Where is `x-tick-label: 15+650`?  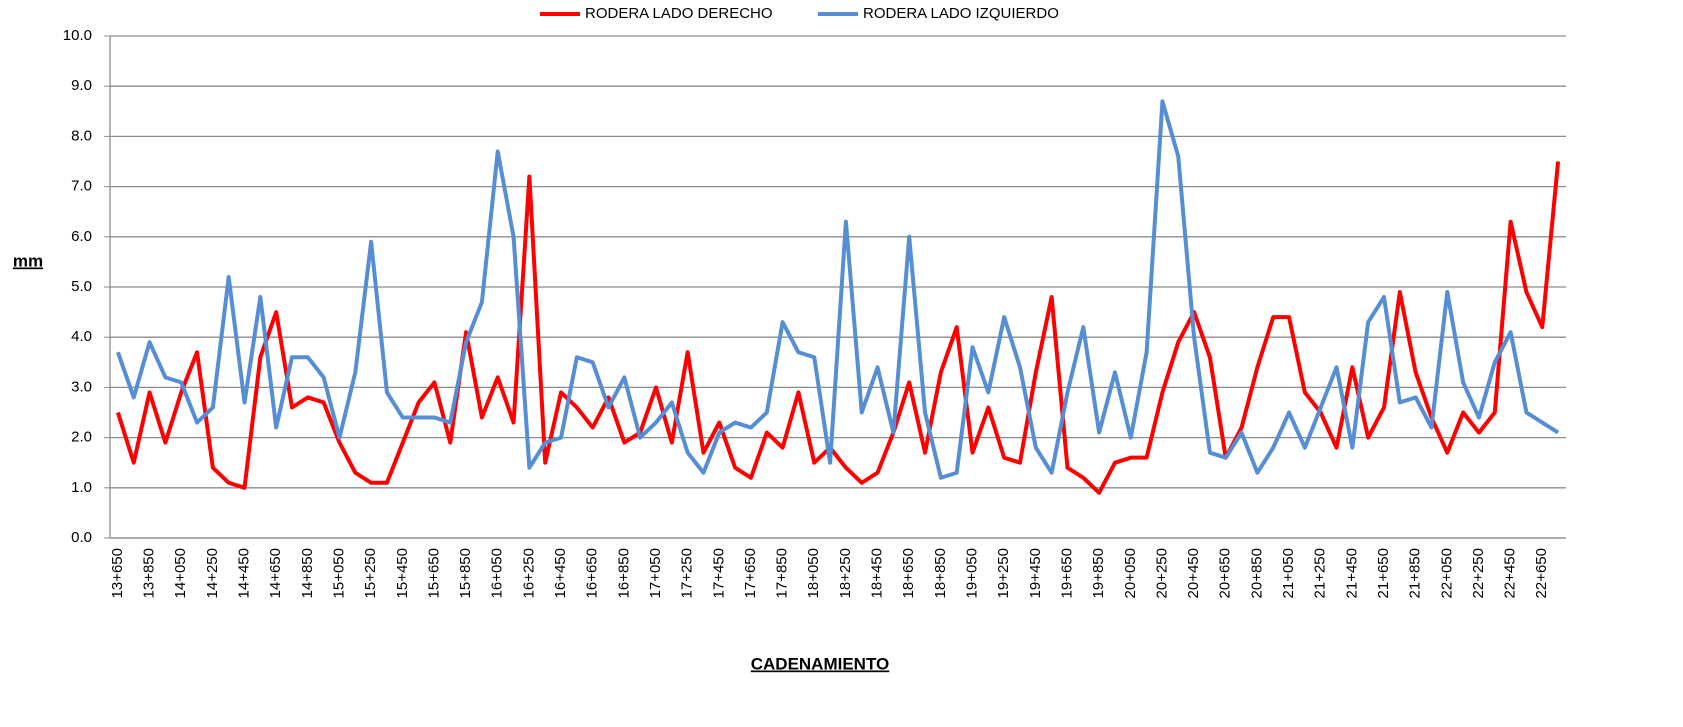 x-tick-label: 15+650 is located at coordinates (433, 573).